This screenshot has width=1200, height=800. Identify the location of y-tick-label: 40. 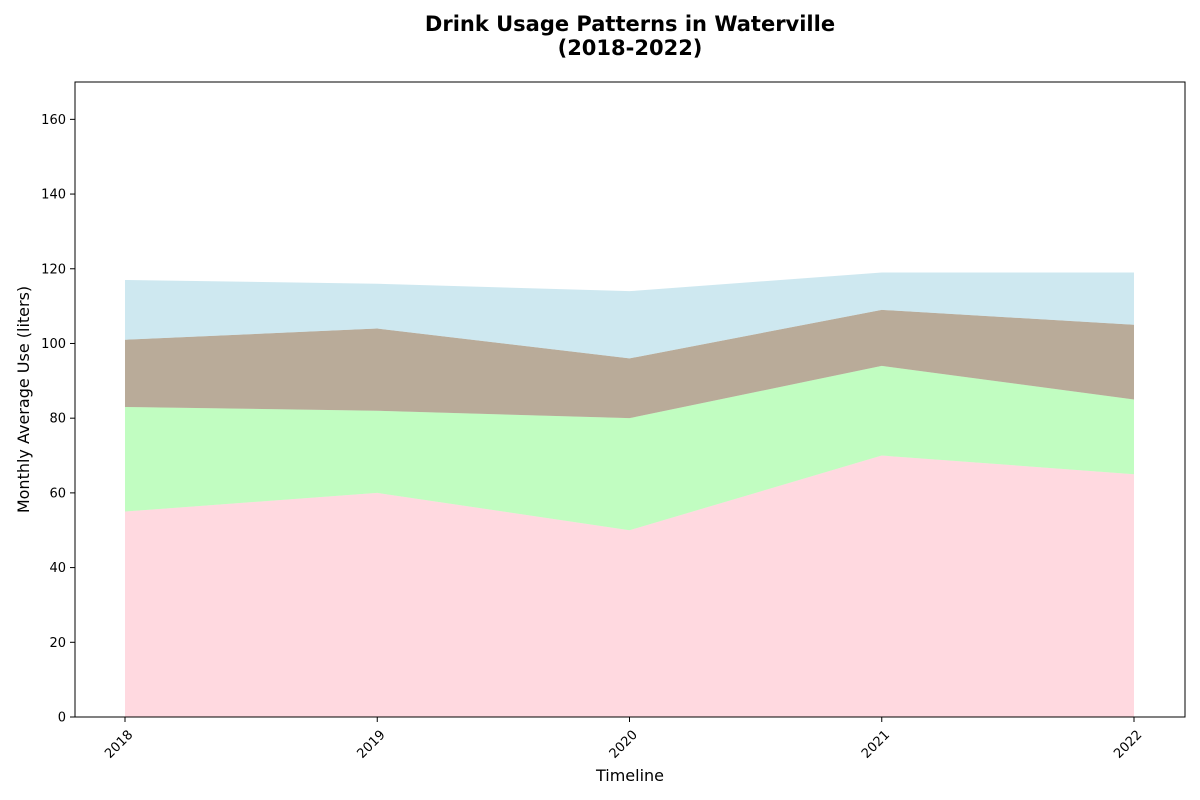
(57, 568).